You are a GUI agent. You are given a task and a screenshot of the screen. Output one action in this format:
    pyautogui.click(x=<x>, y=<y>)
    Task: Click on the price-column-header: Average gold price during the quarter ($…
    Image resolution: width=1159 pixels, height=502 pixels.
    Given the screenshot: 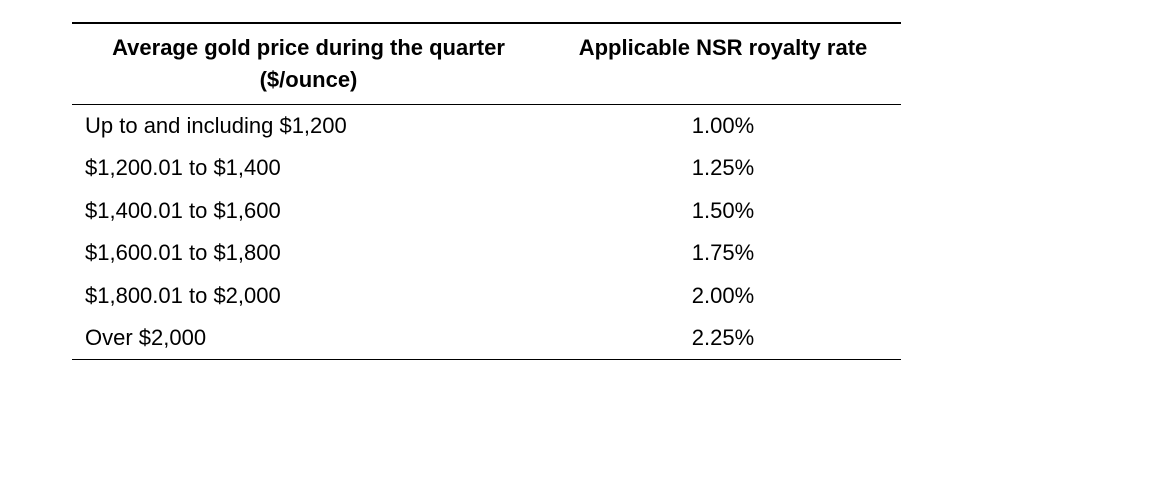 What is the action you would take?
    pyautogui.click(x=308, y=64)
    